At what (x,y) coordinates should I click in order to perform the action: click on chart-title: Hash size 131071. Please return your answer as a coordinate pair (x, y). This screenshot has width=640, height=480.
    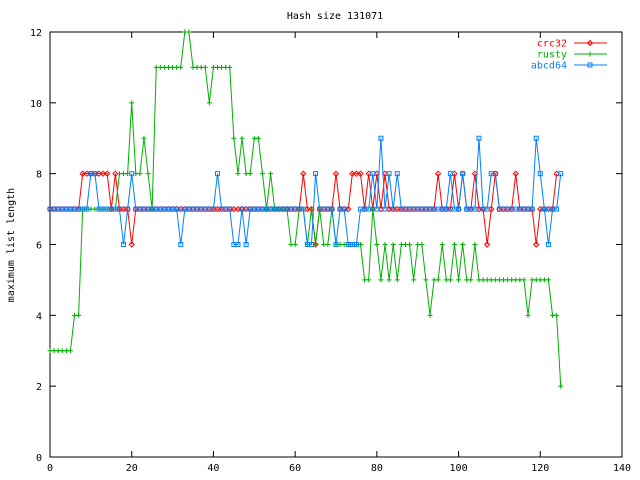
    Looking at the image, I should click on (335, 16).